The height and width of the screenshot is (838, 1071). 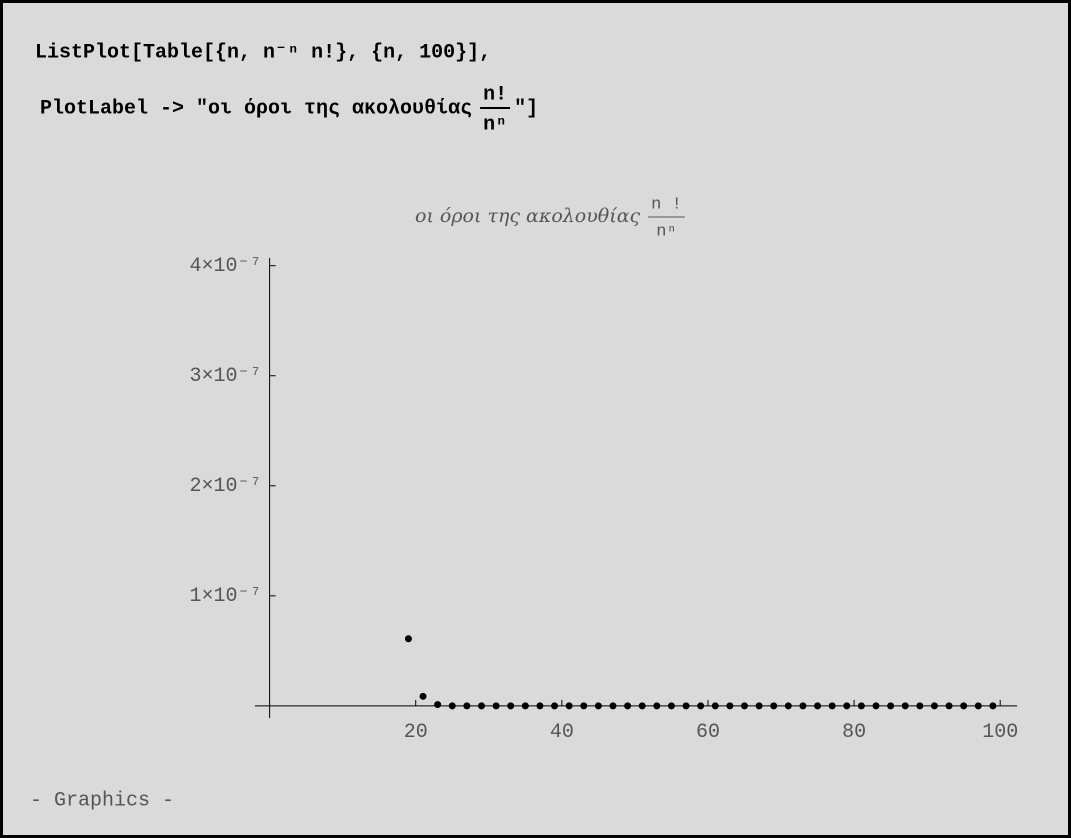 I want to click on y-tick-label: 3×10⁻⁷, so click(x=226, y=376).